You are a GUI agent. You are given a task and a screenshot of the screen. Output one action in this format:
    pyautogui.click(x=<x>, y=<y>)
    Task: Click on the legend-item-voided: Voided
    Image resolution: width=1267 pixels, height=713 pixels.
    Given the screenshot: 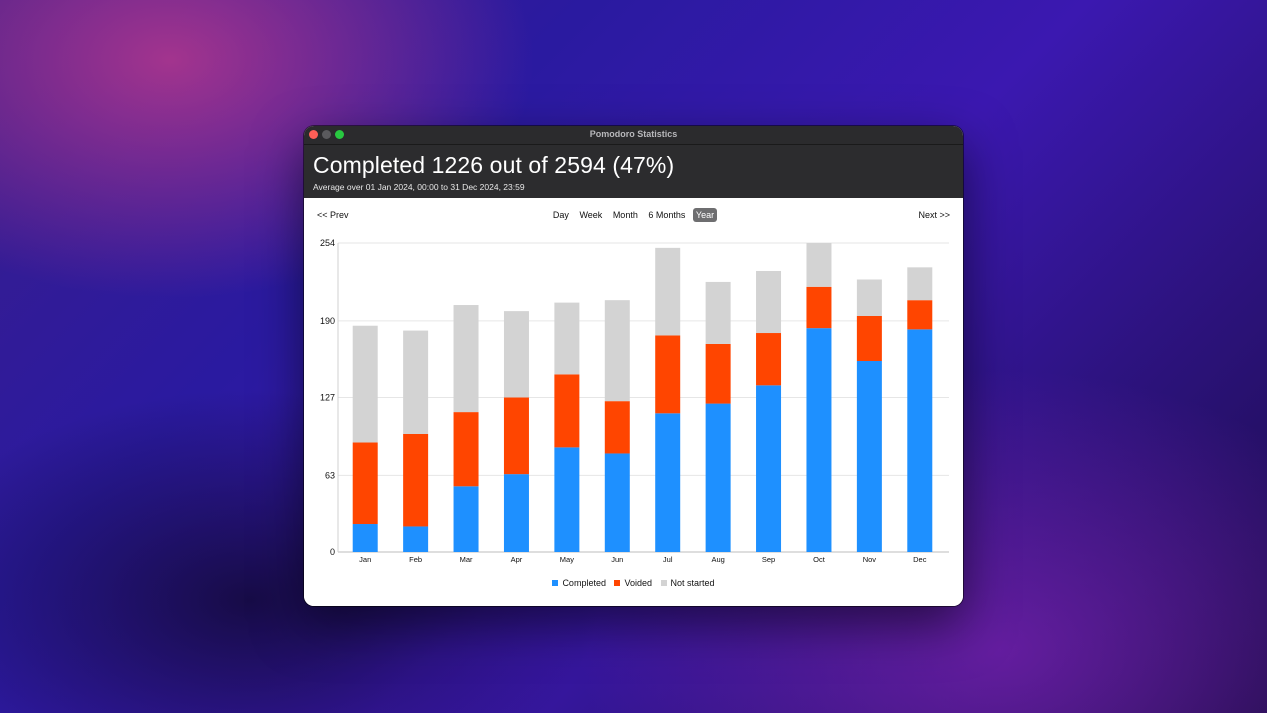 What is the action you would take?
    pyautogui.click(x=633, y=583)
    